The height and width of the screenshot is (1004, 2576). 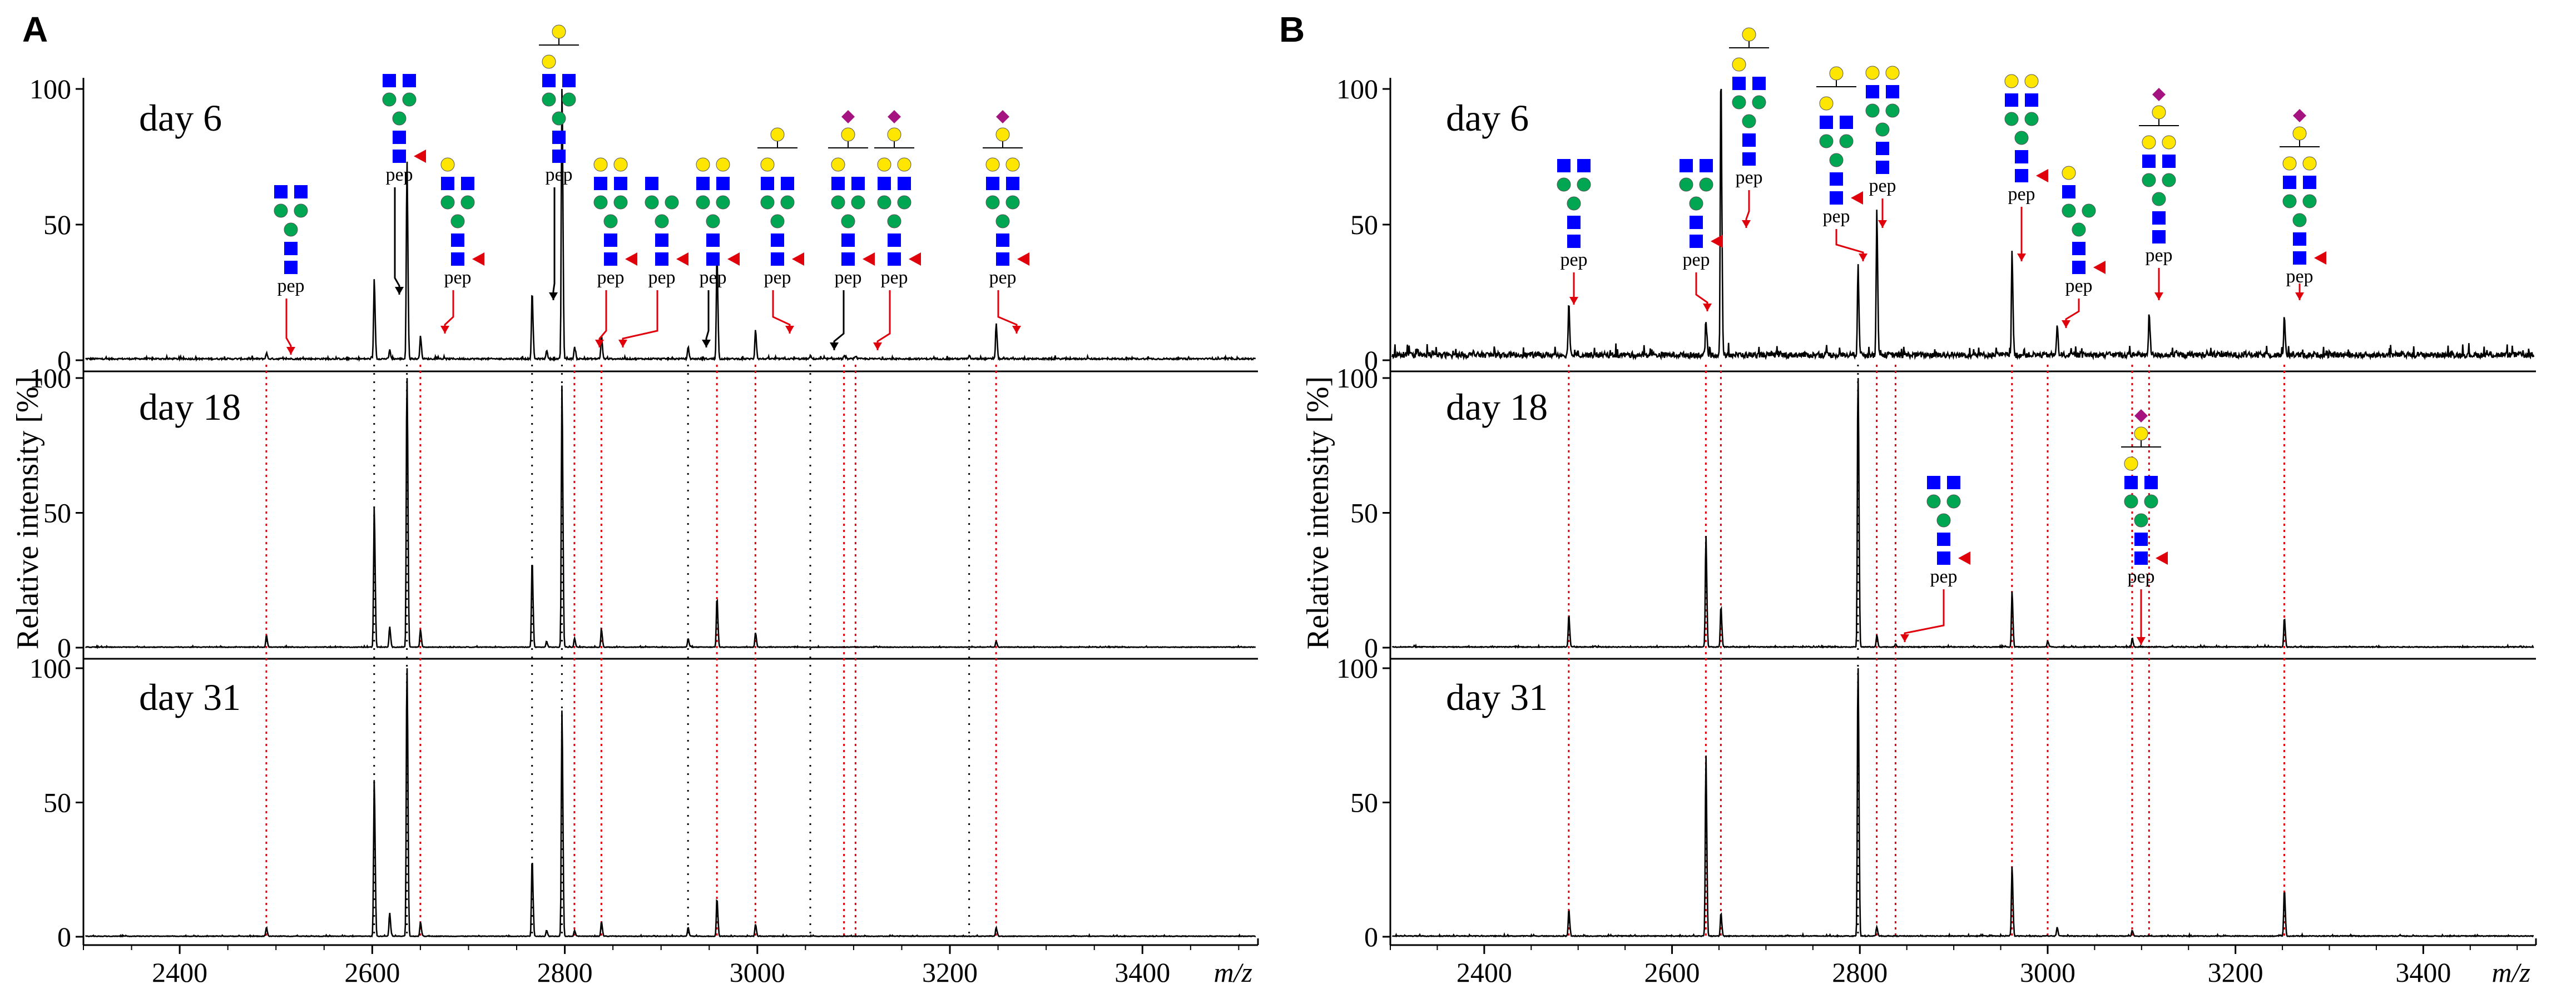 What do you see at coordinates (1292, 29) in the screenshot?
I see `panel-b-label: B` at bounding box center [1292, 29].